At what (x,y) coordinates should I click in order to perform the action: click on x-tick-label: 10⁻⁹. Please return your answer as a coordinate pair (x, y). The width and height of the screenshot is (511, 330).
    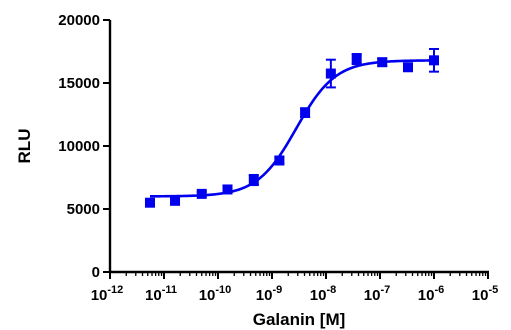
    Looking at the image, I should click on (269, 294).